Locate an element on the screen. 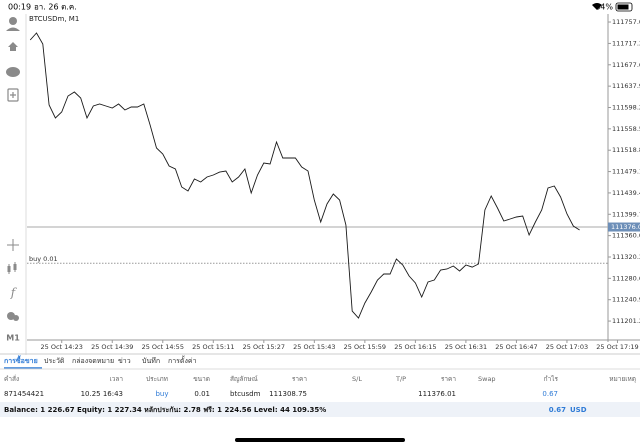  crosshair-icon is located at coordinates (13, 245).